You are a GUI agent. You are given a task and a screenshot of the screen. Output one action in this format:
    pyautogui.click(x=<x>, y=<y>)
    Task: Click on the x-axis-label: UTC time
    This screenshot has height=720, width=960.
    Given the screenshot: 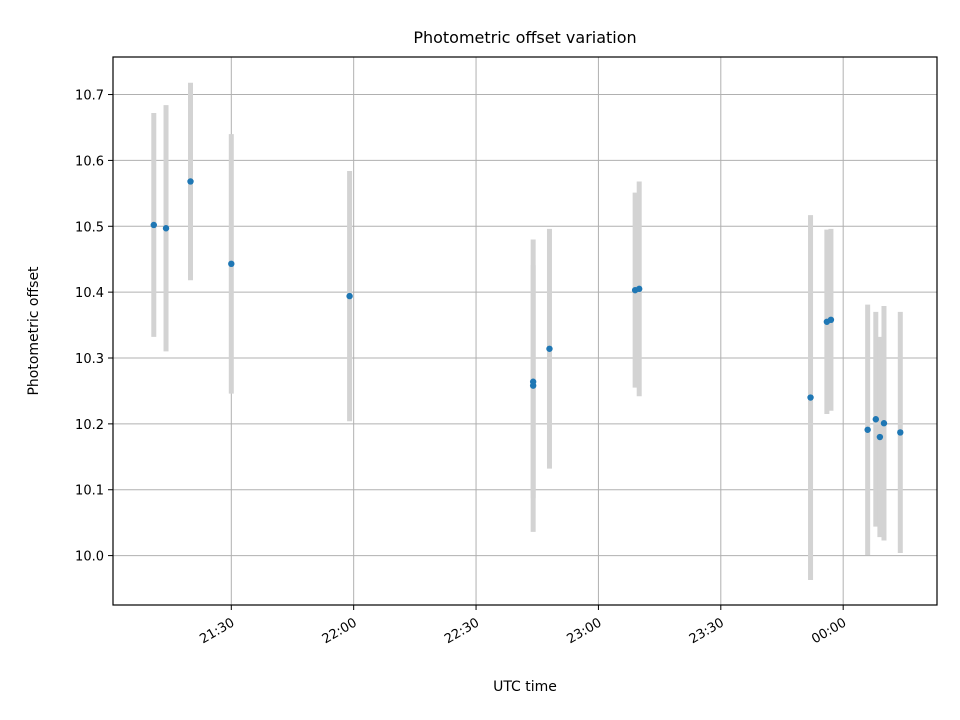 What is the action you would take?
    pyautogui.click(x=525, y=687)
    